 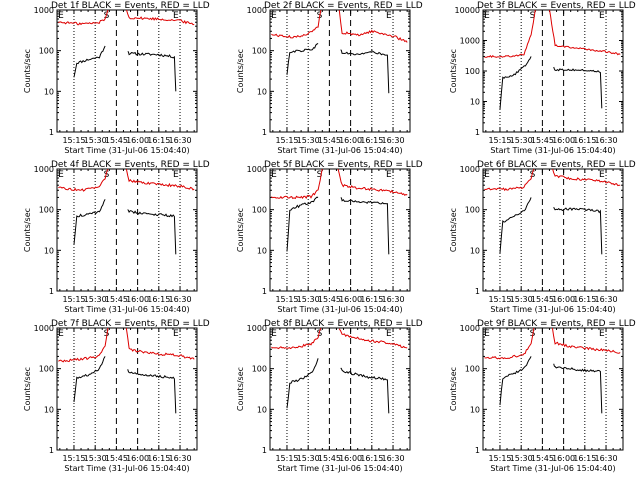 I want to click on panel-title: Det 7f BLACK = Events, RED = LLD, so click(x=130, y=324).